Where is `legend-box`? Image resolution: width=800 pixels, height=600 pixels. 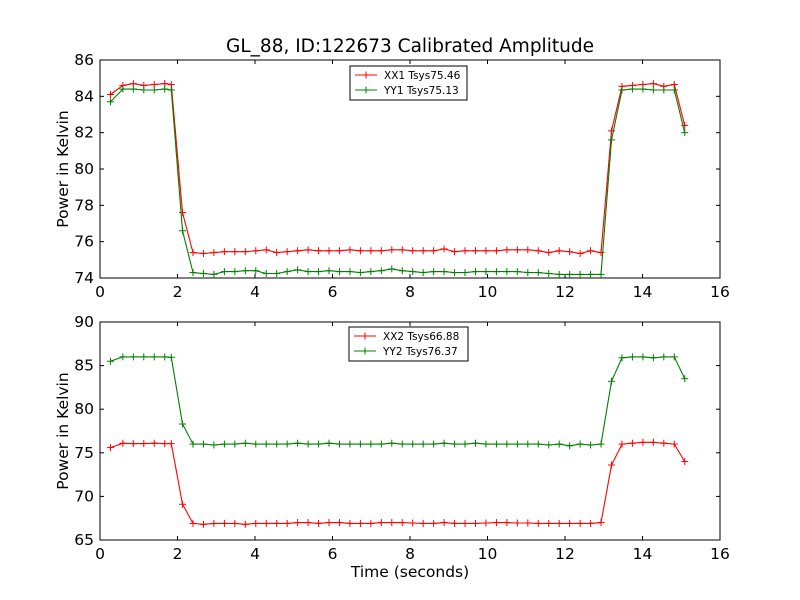 legend-box is located at coordinates (408, 83).